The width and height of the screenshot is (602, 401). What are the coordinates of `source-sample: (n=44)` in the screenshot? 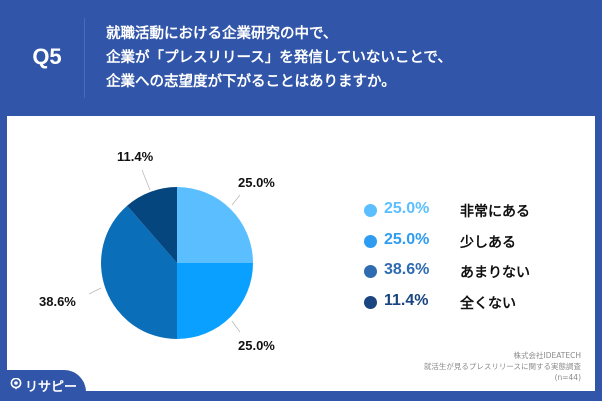 It's located at (567, 377).